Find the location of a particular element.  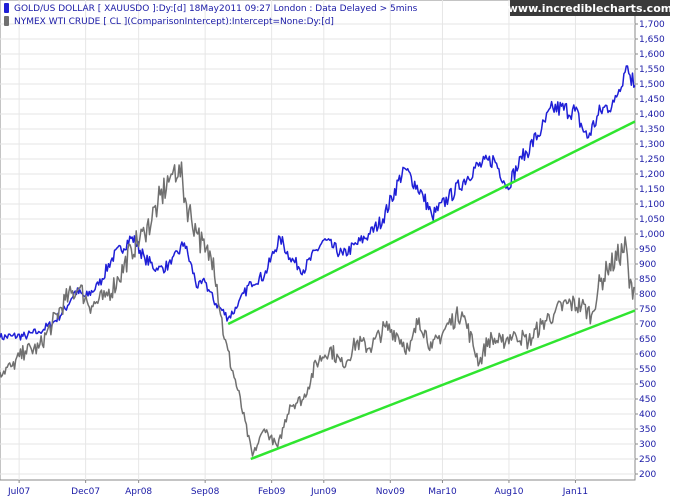

y-tick-label: 250 is located at coordinates (647, 460).